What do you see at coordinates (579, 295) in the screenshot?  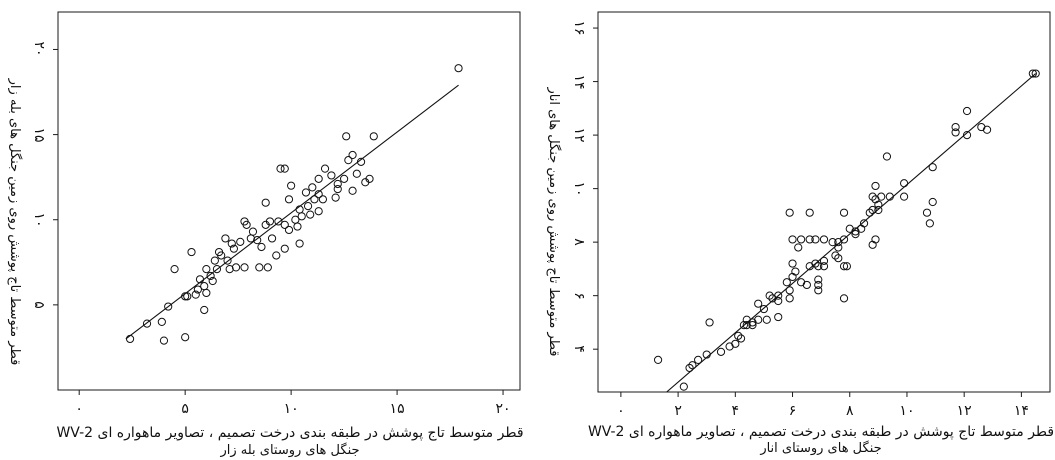 I see `y-tick-label: ۶` at bounding box center [579, 295].